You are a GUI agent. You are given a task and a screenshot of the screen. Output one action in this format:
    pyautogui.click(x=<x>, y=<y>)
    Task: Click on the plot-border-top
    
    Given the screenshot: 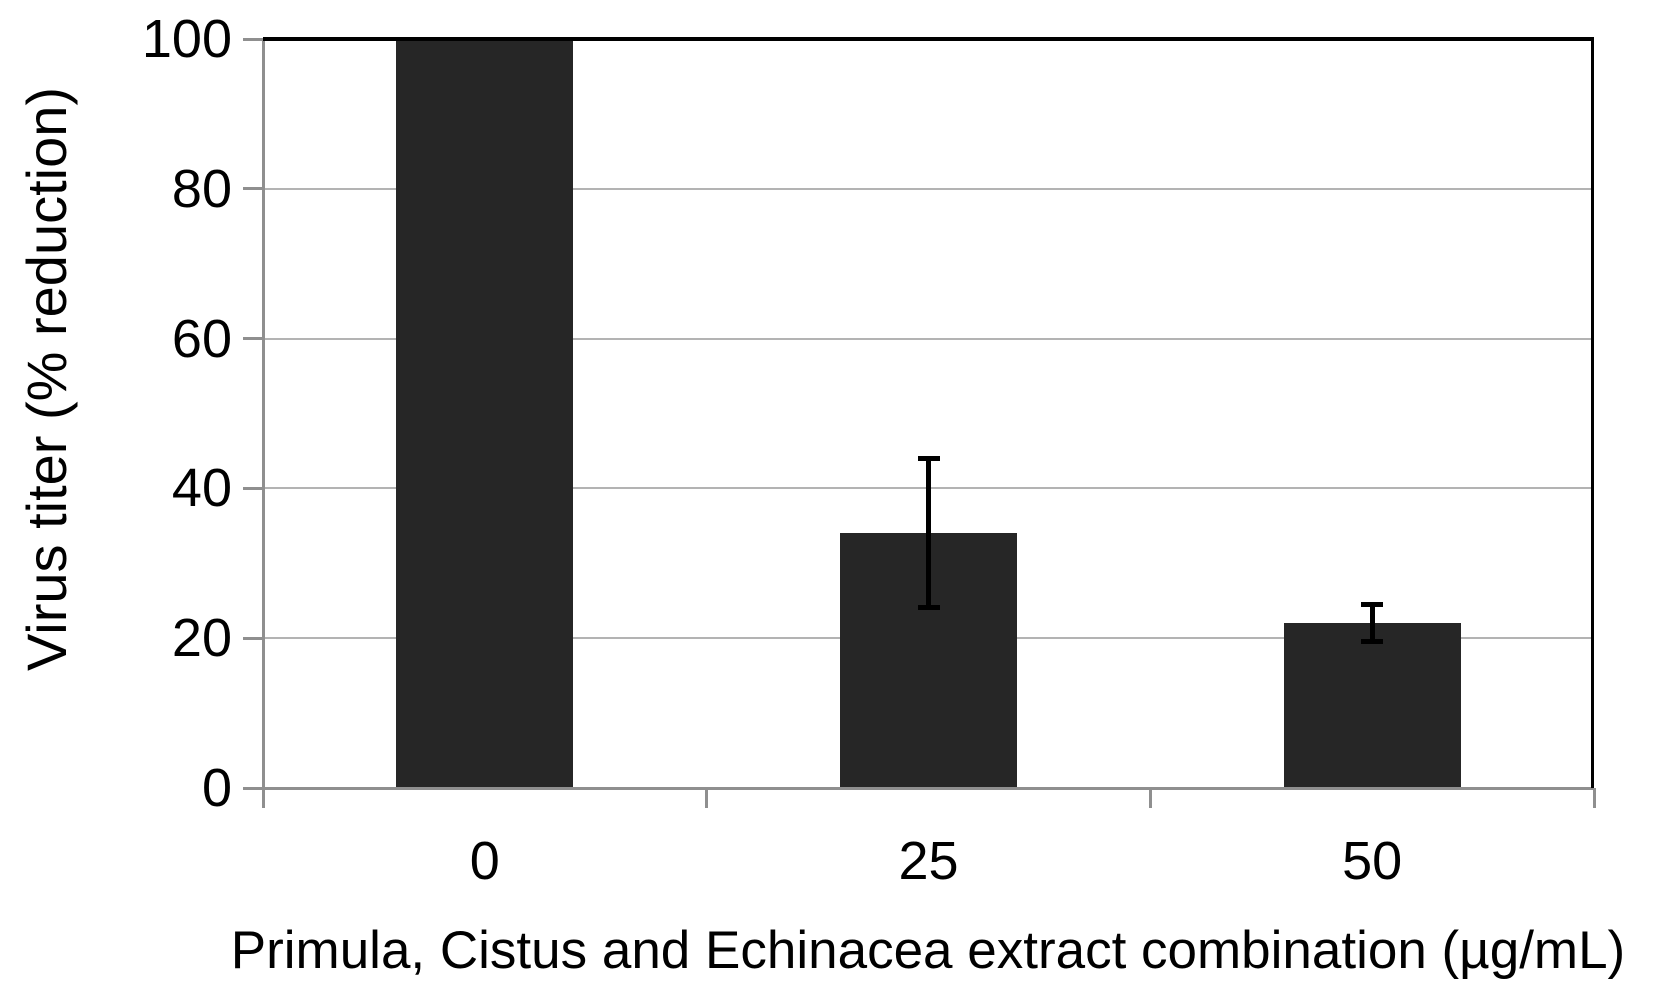 What is the action you would take?
    pyautogui.click(x=928, y=39)
    